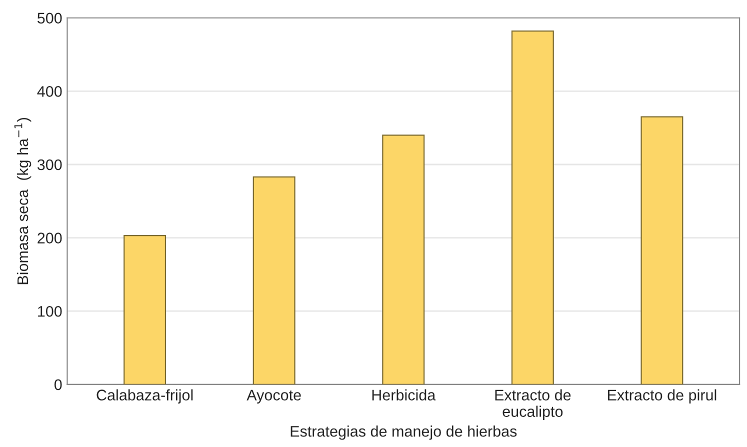  What do you see at coordinates (23, 201) in the screenshot?
I see `y-axis-title: Biomasa seca (kg ha$^{−1}$)` at bounding box center [23, 201].